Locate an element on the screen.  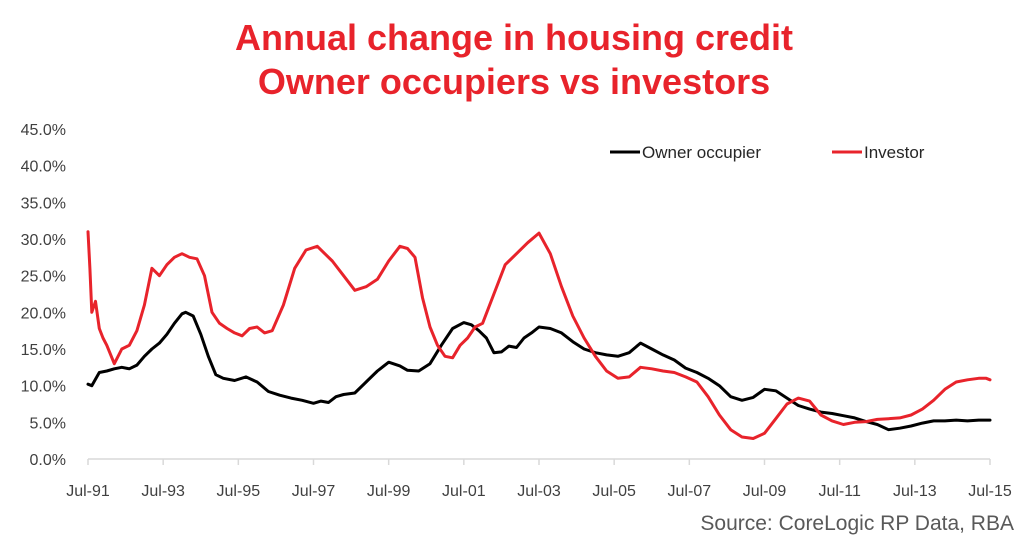
x-tick-label: Jul-11 is located at coordinates (839, 491).